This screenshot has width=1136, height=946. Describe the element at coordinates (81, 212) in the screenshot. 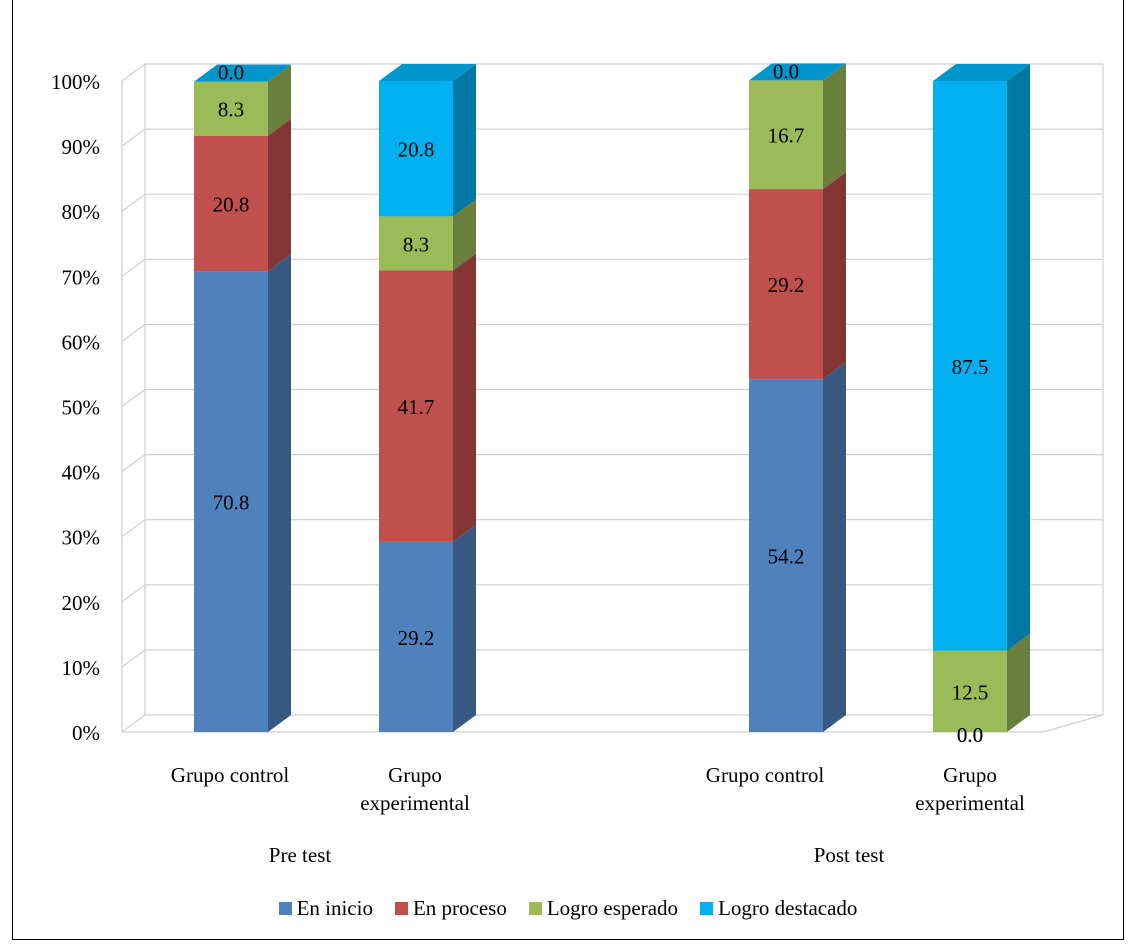

I see `y-tick-label: 80%` at that location.